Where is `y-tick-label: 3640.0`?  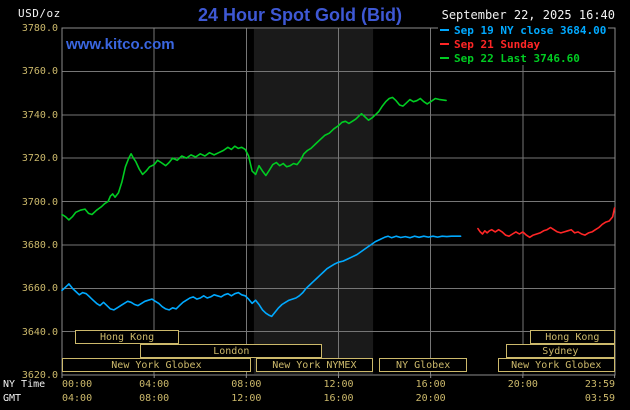 y-tick-label: 3640.0 is located at coordinates (39, 332).